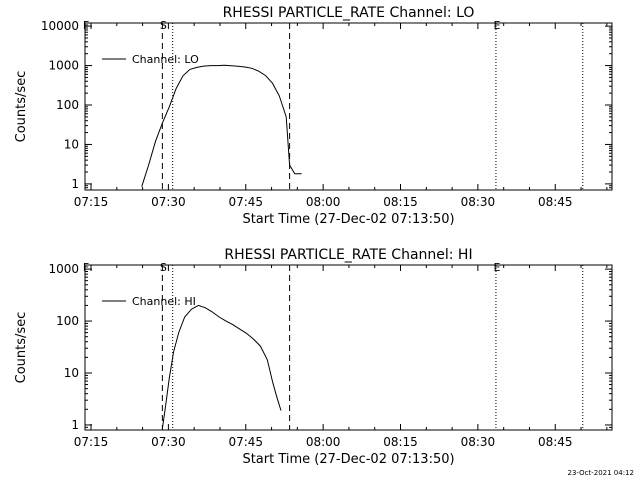  What do you see at coordinates (600, 473) in the screenshot?
I see `timestamp: 23-Oct-2021 04:12` at bounding box center [600, 473].